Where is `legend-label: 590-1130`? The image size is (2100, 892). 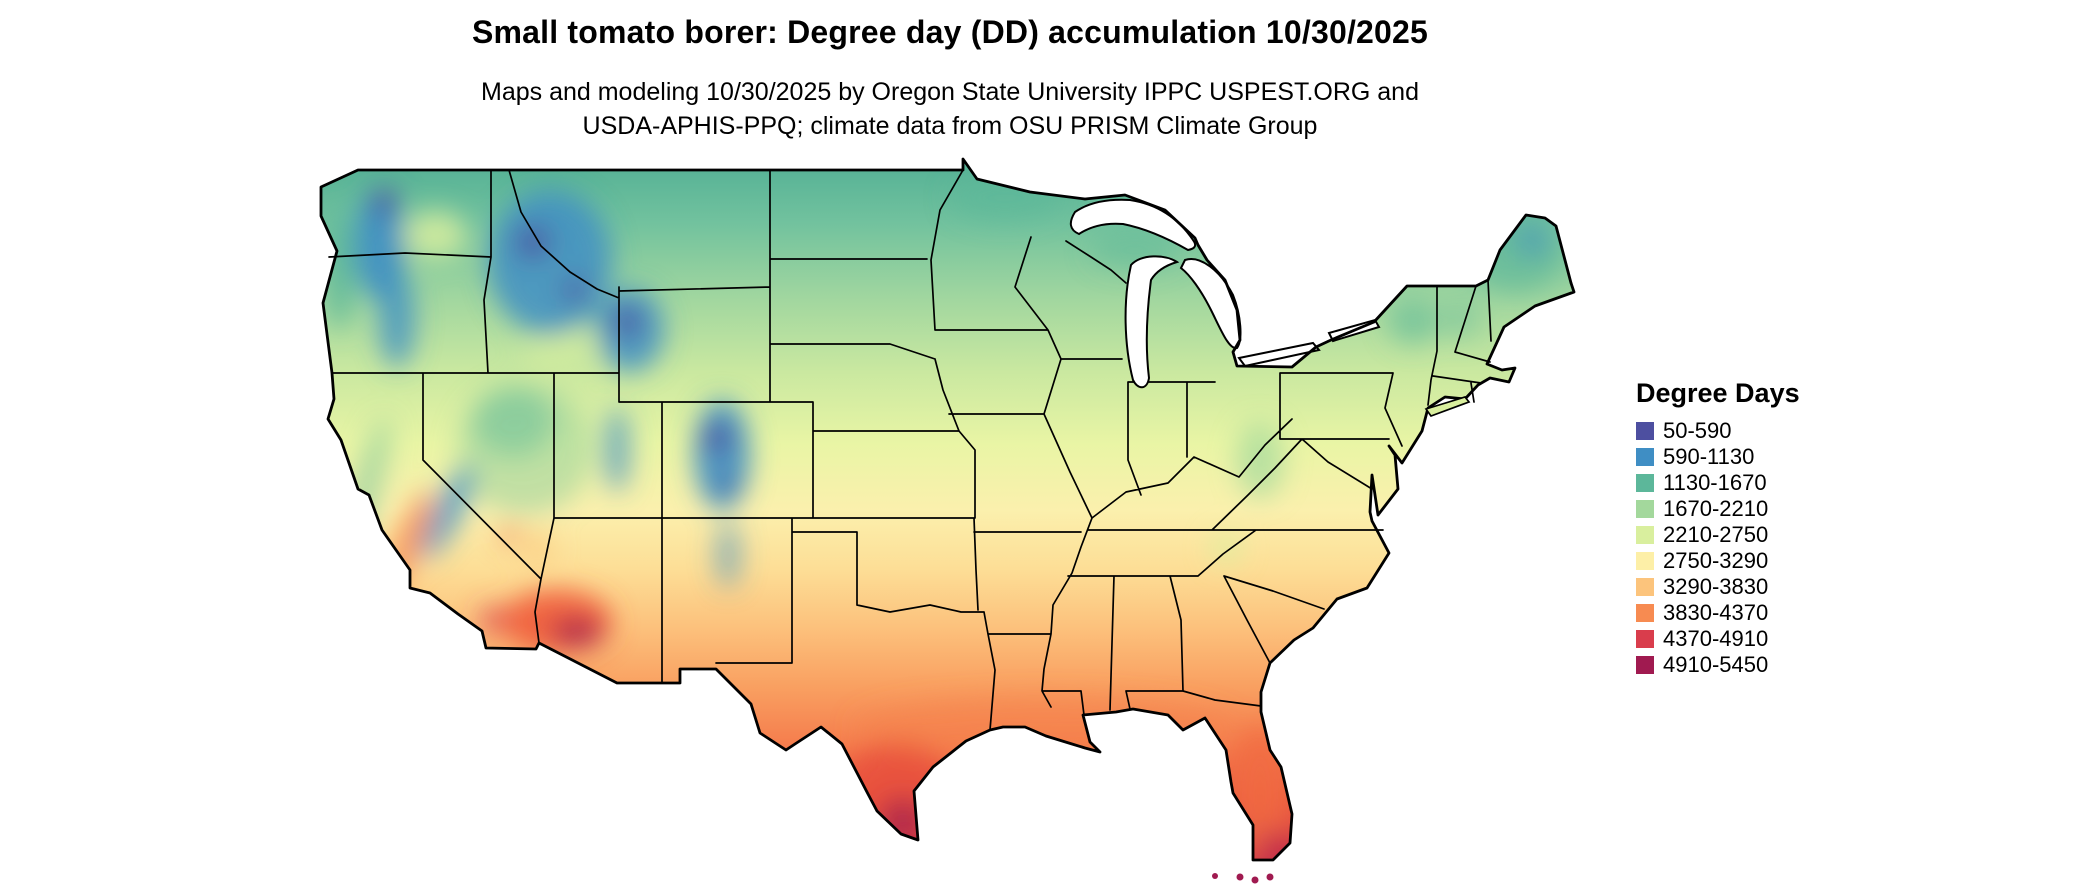
legend-label: 590-1130 is located at coordinates (1709, 456).